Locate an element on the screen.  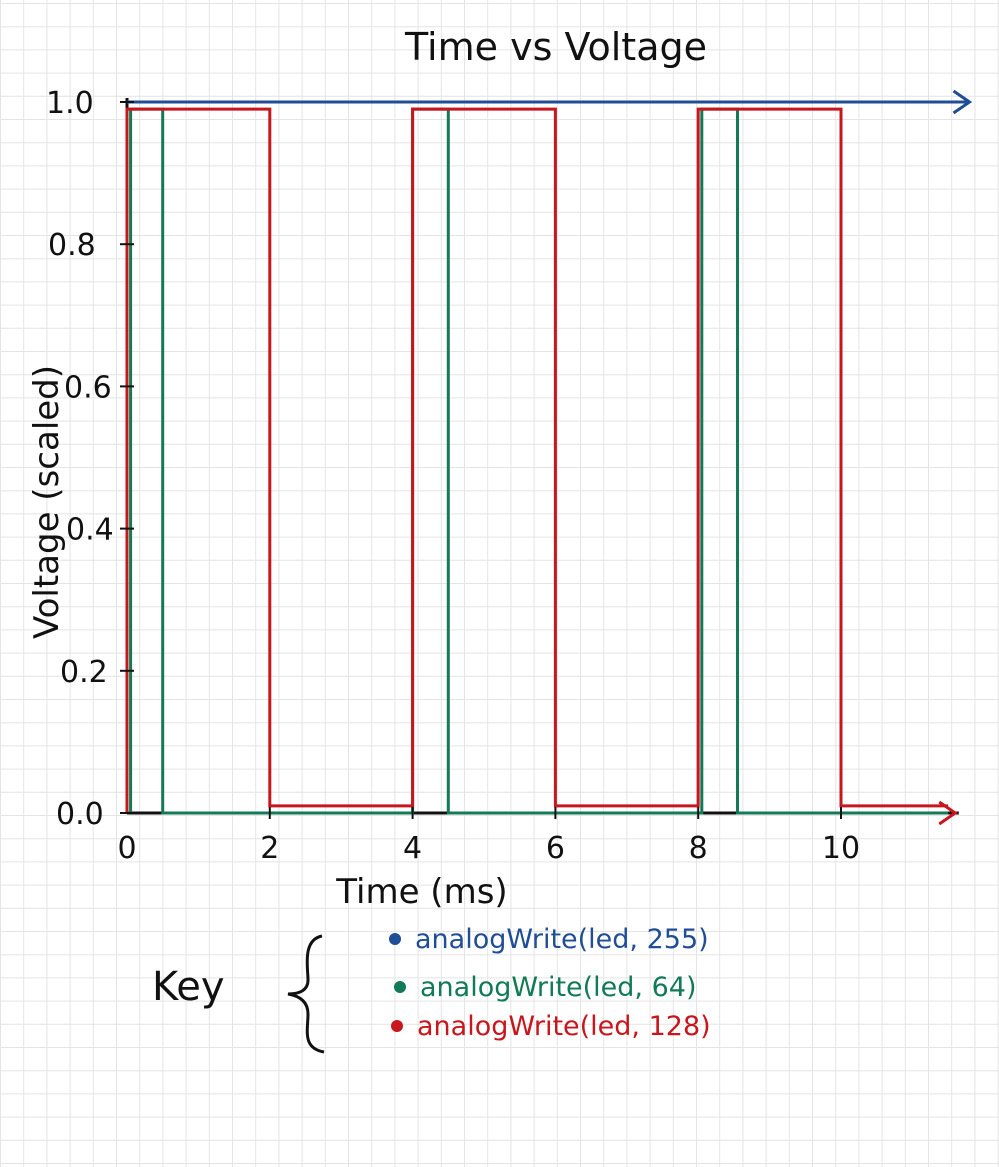
legend-label-3: analogWrite(led, 128) is located at coordinates (564, 1026).